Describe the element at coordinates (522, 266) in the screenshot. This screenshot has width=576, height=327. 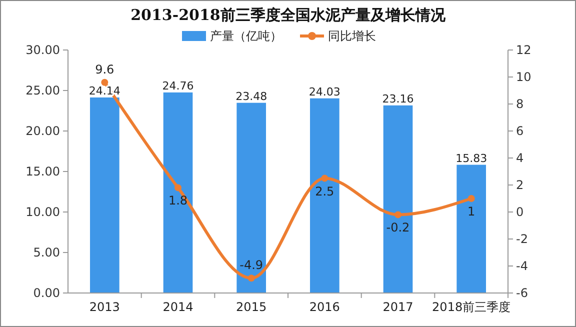
I see `y2-tick-label: -4` at that location.